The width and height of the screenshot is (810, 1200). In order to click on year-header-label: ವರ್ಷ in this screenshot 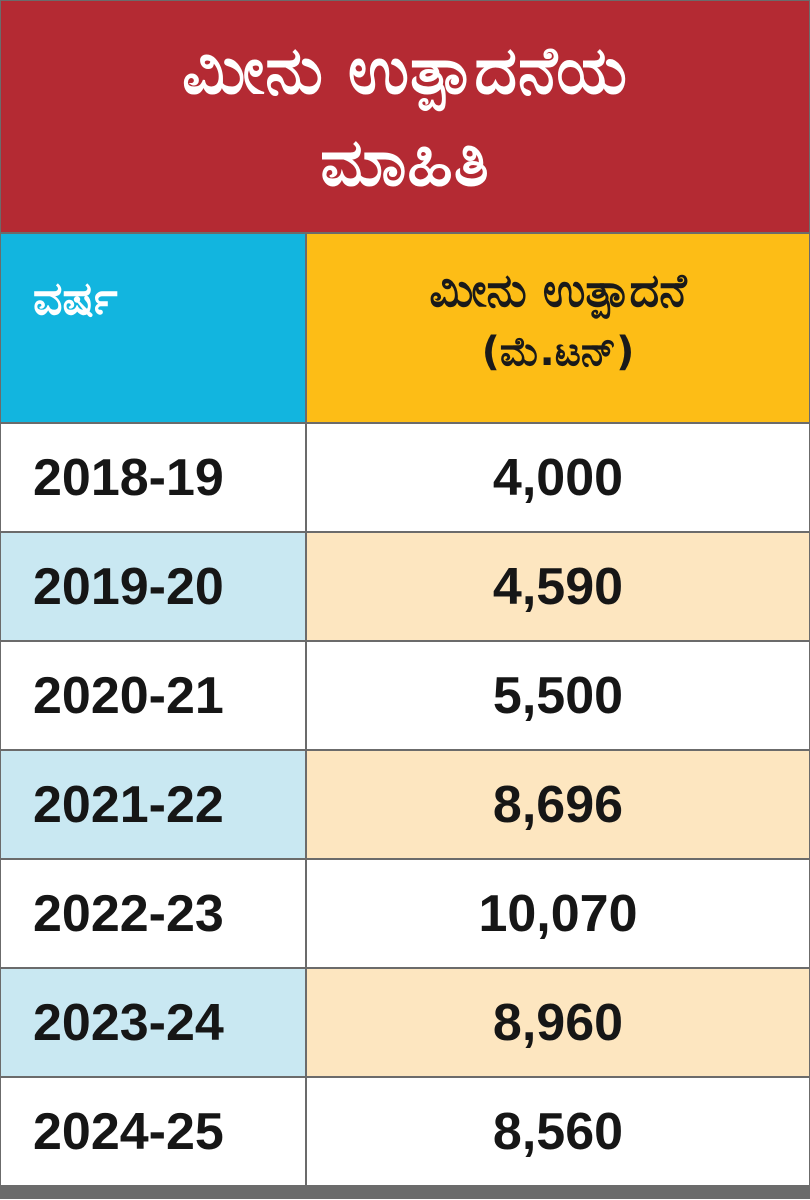, I will do `click(75, 298)`.